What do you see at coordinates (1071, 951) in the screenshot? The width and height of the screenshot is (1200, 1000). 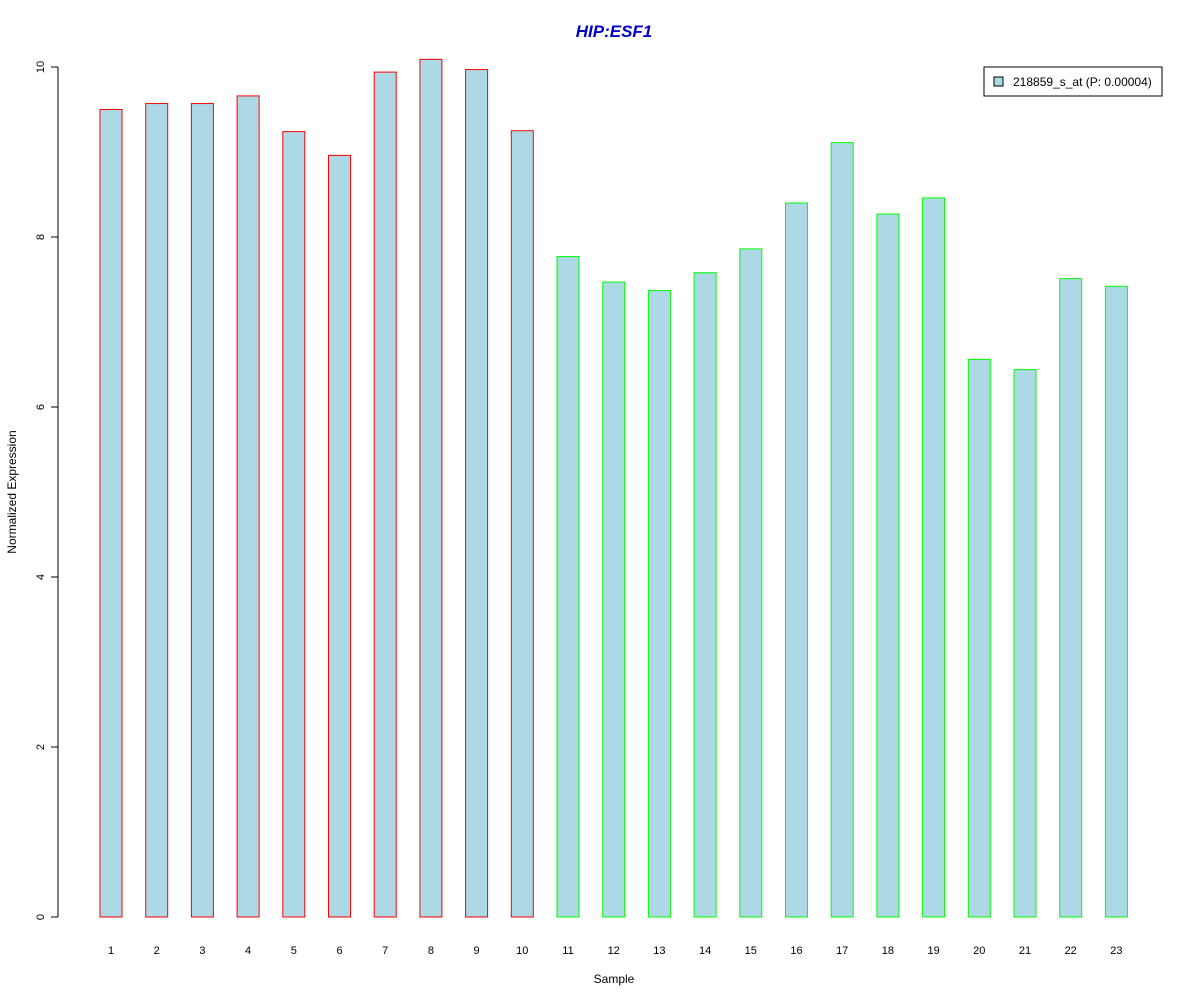 I see `x-tick-label: 22` at bounding box center [1071, 951].